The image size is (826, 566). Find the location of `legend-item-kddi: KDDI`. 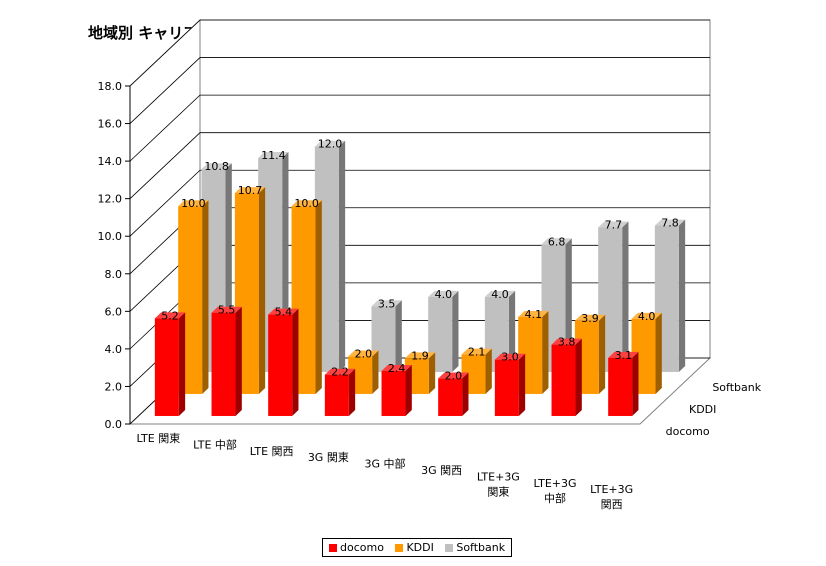

legend-item-kddi: KDDI is located at coordinates (414, 547).